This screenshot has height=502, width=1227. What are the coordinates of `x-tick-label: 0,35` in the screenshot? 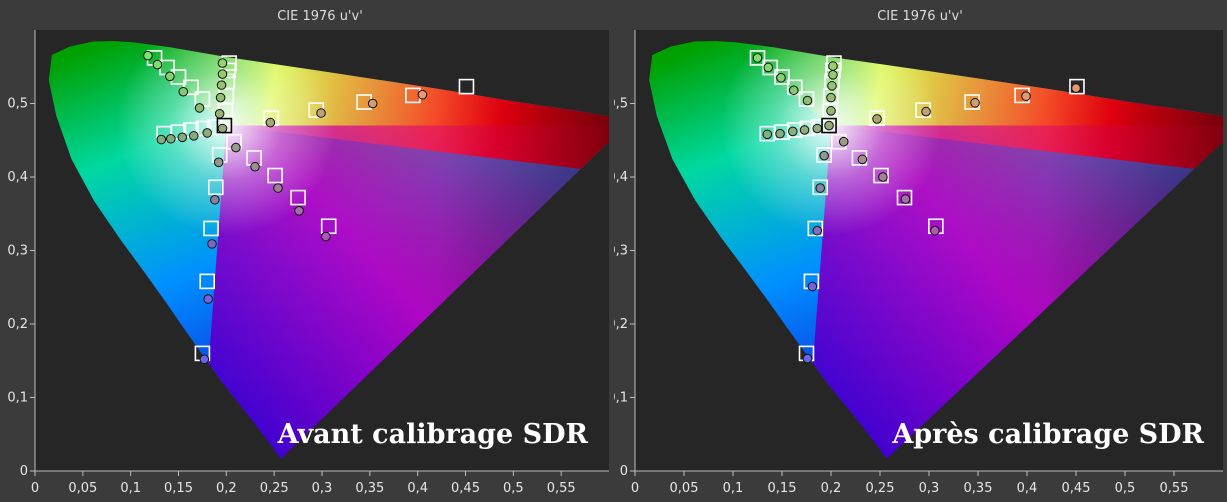 It's located at (369, 488).